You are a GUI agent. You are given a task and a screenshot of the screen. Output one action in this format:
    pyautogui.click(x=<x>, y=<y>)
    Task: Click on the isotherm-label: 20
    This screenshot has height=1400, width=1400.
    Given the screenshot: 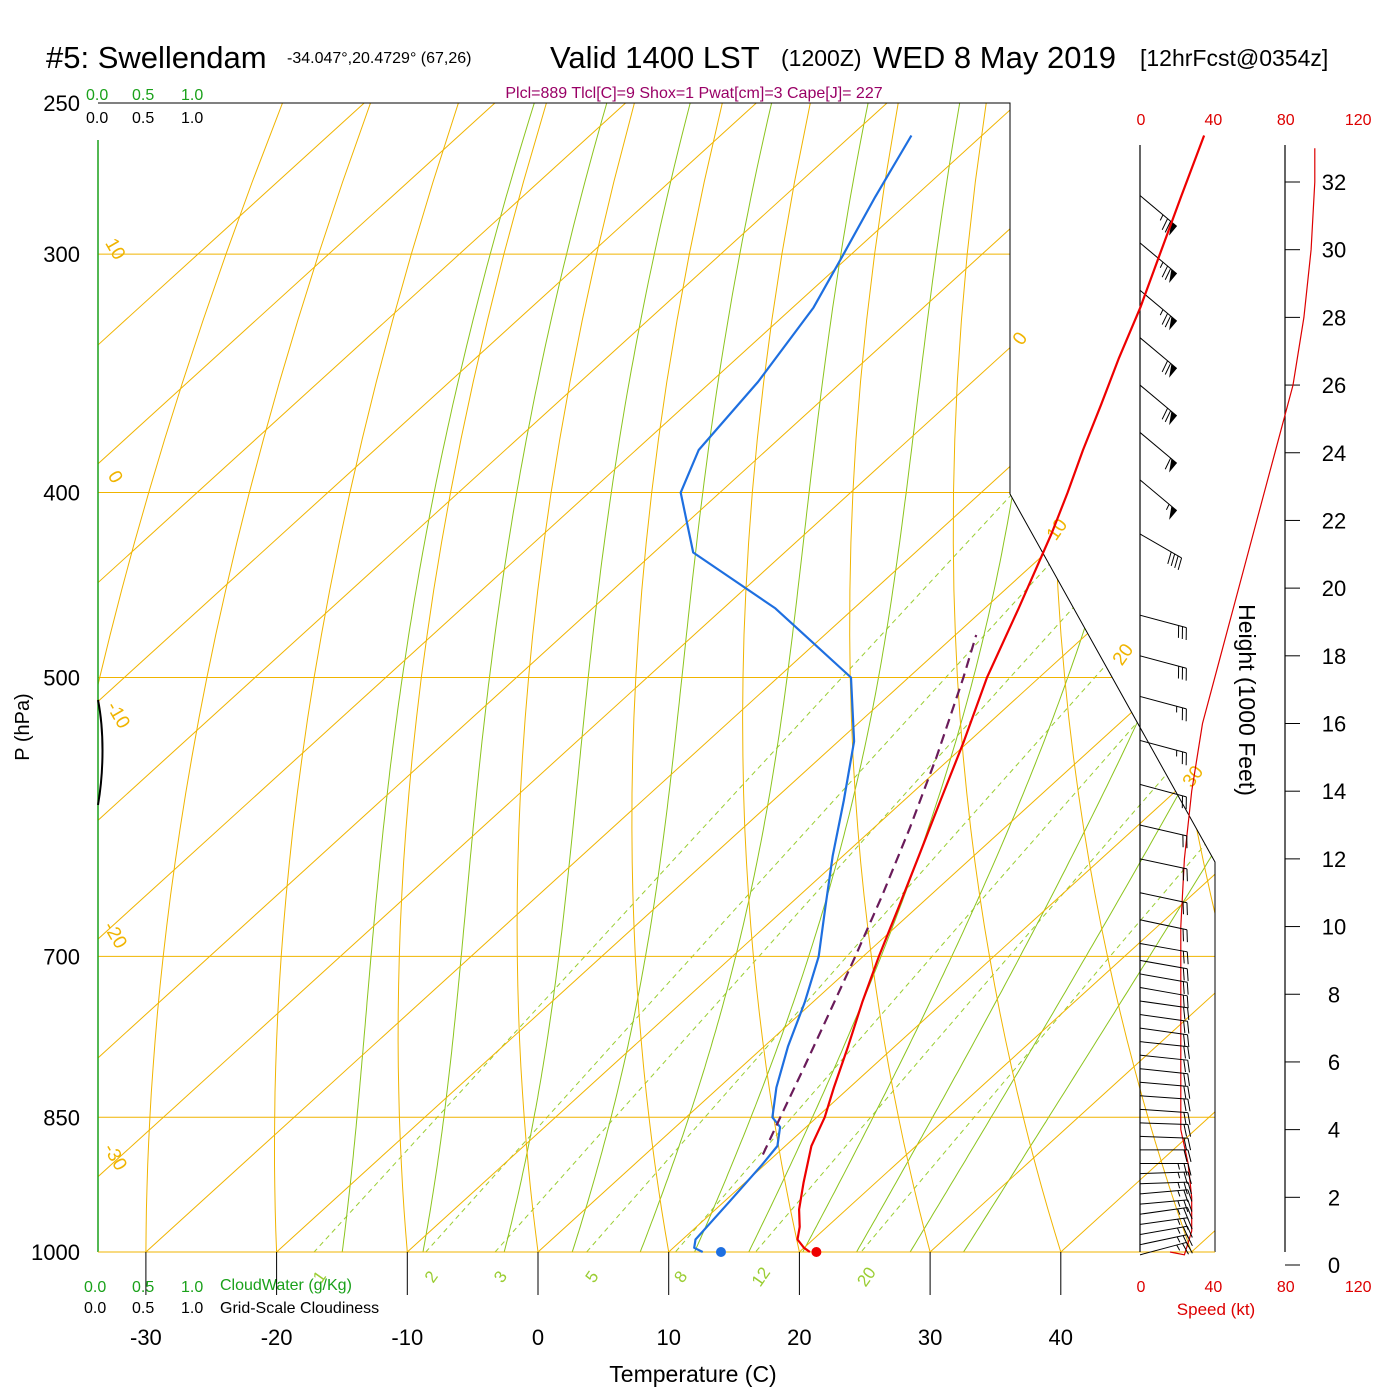 What is the action you would take?
    pyautogui.click(x=1123, y=654)
    